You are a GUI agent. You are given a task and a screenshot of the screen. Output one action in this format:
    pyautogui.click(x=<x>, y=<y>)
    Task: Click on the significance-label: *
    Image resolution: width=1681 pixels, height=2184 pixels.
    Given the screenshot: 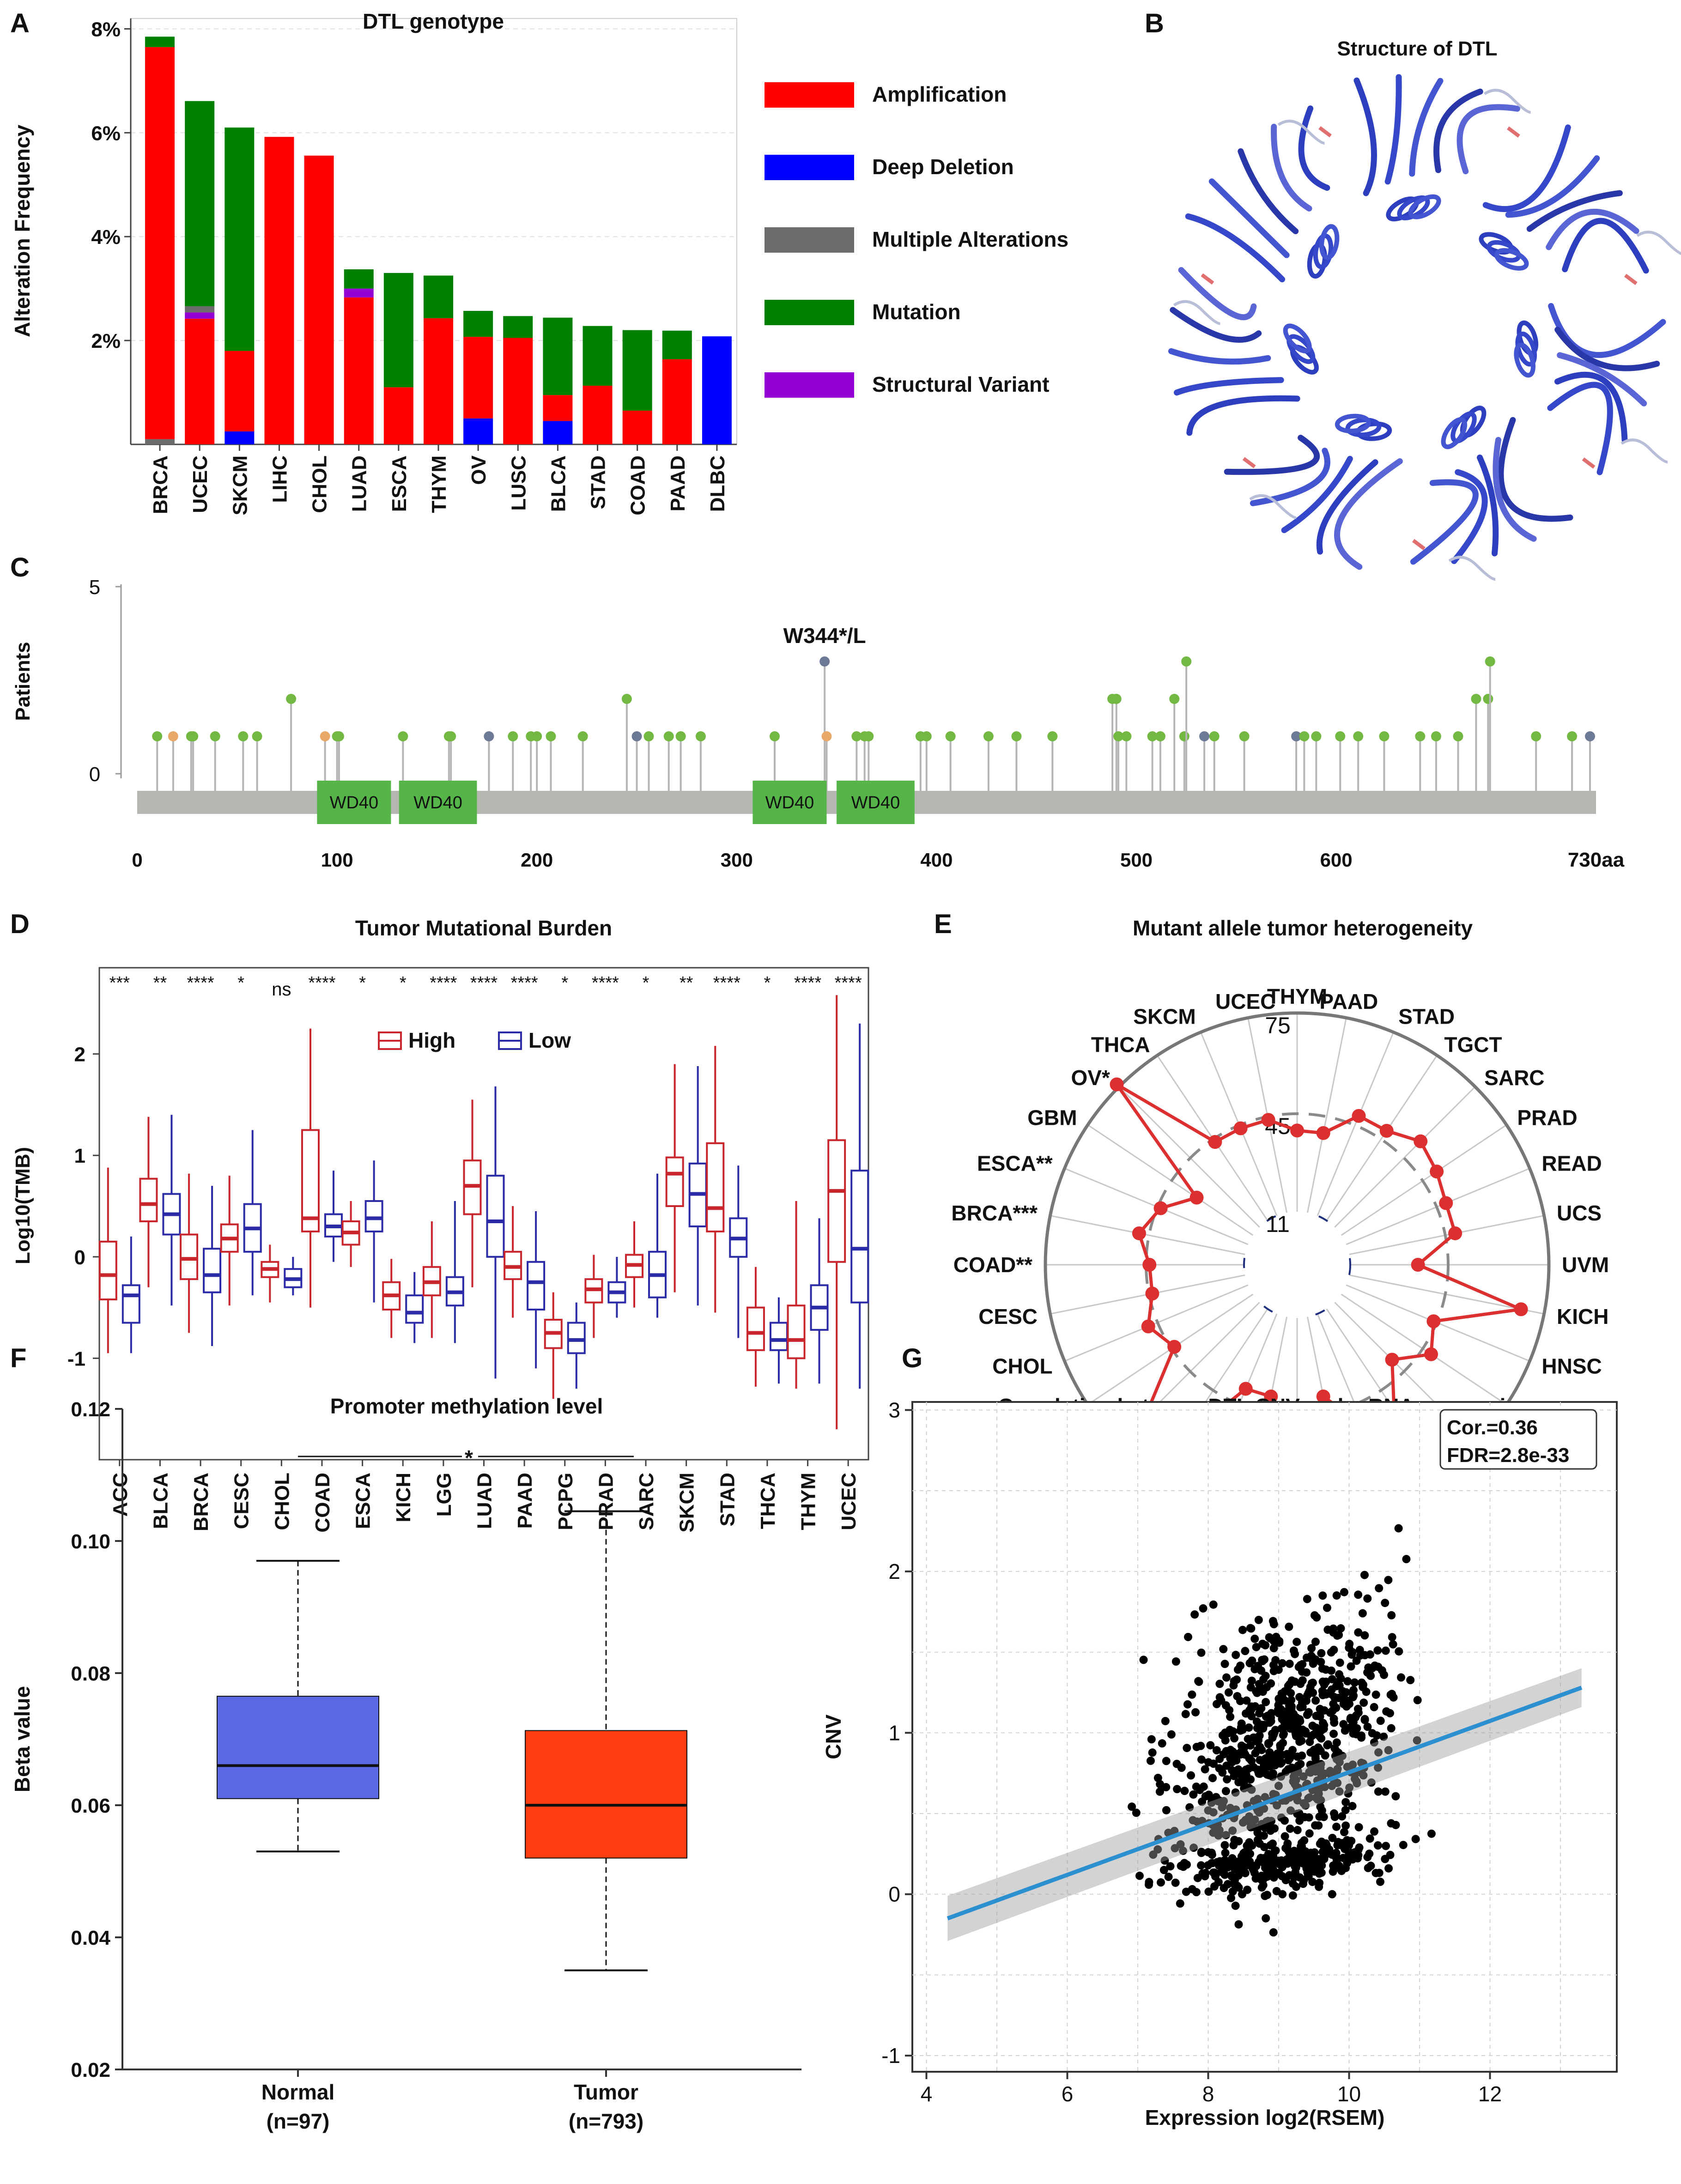 What is the action you would take?
    pyautogui.click(x=767, y=983)
    